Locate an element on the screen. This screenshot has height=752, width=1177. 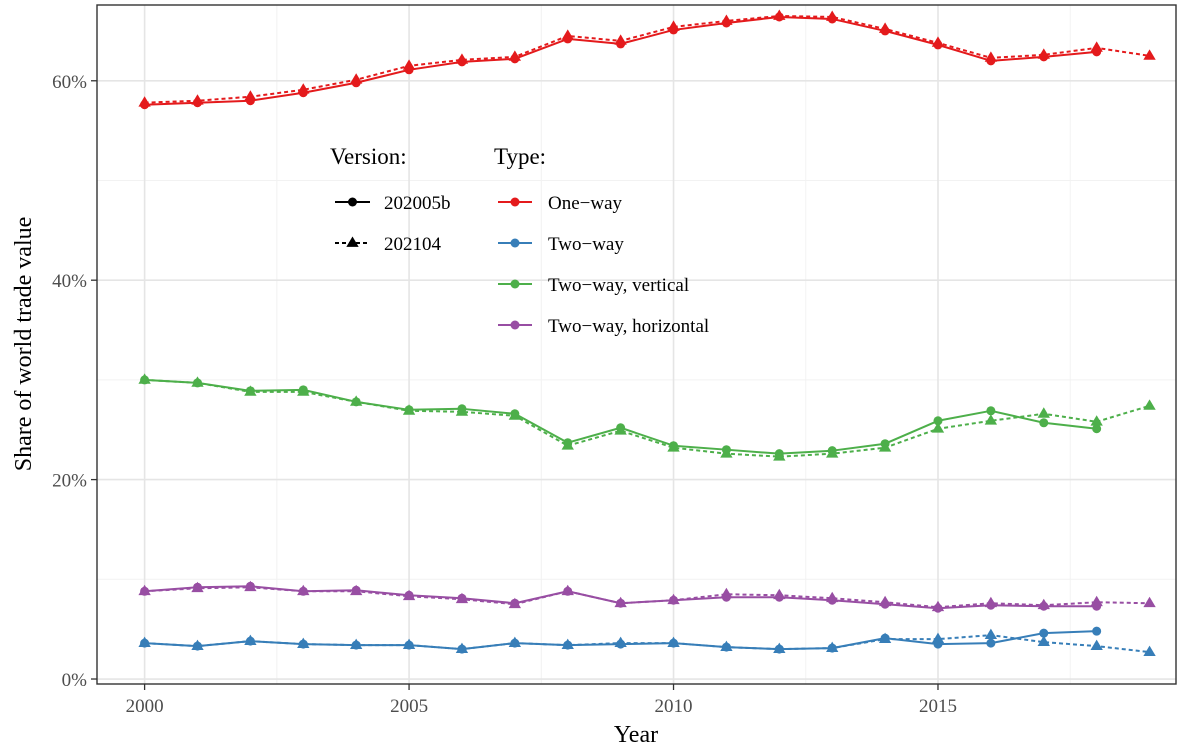
y-tick-label: 60% is located at coordinates (69, 82).